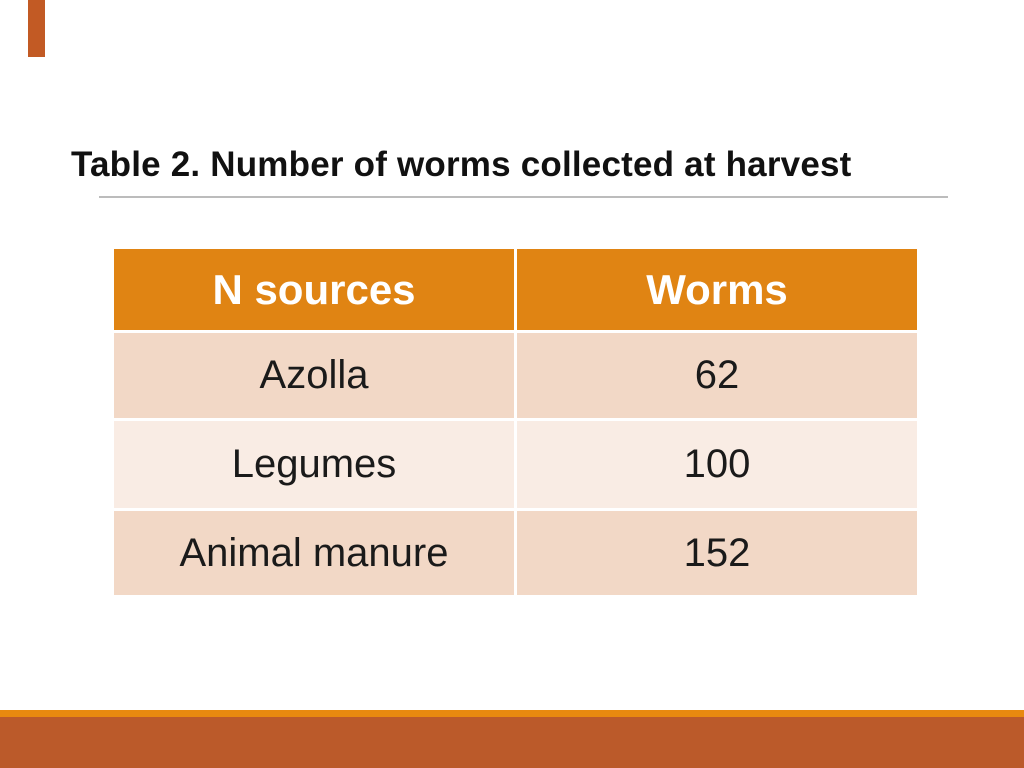 The height and width of the screenshot is (768, 1024). Describe the element at coordinates (717, 553) in the screenshot. I see `cell-row3-worms: 152` at that location.